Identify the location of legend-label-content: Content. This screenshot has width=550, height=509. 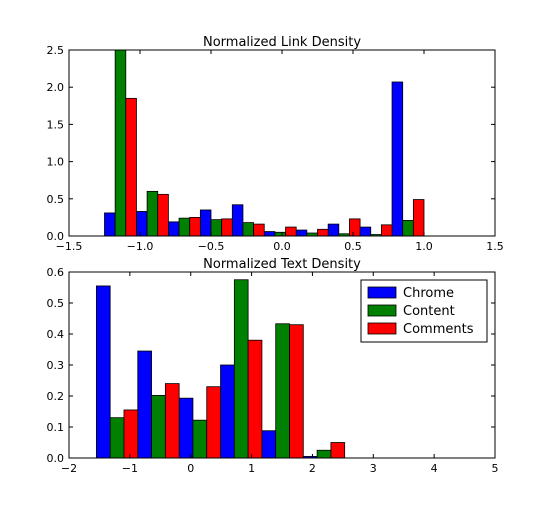
(429, 311).